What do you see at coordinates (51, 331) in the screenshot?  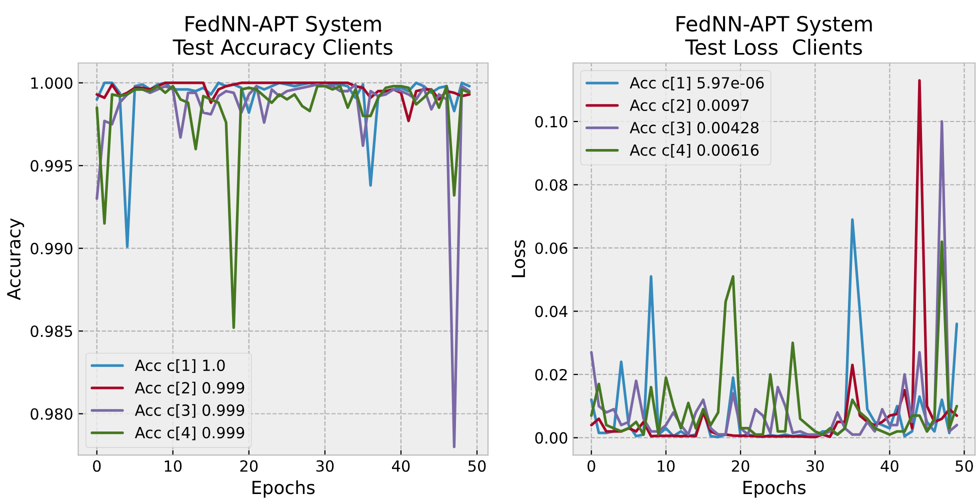 I see `y-tick-label: 0.985` at bounding box center [51, 331].